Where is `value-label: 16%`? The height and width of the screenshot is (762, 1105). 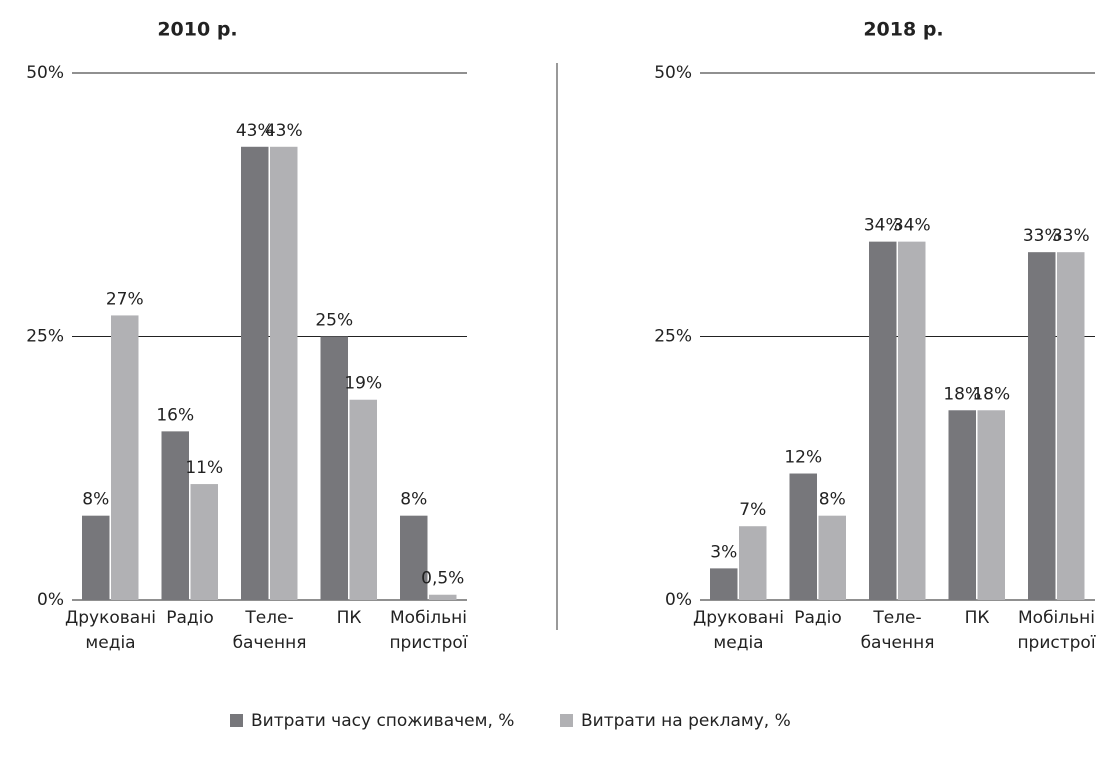
value-label: 16% is located at coordinates (175, 415).